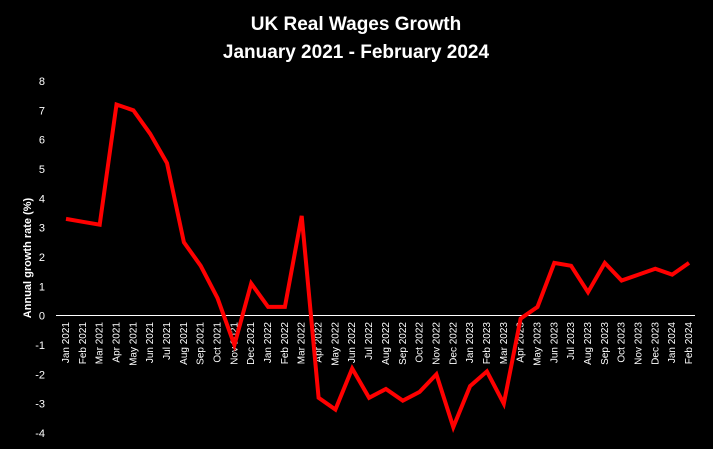 This screenshot has height=449, width=713. Describe the element at coordinates (302, 343) in the screenshot. I see `x-tick-label: Mar 2022` at that location.